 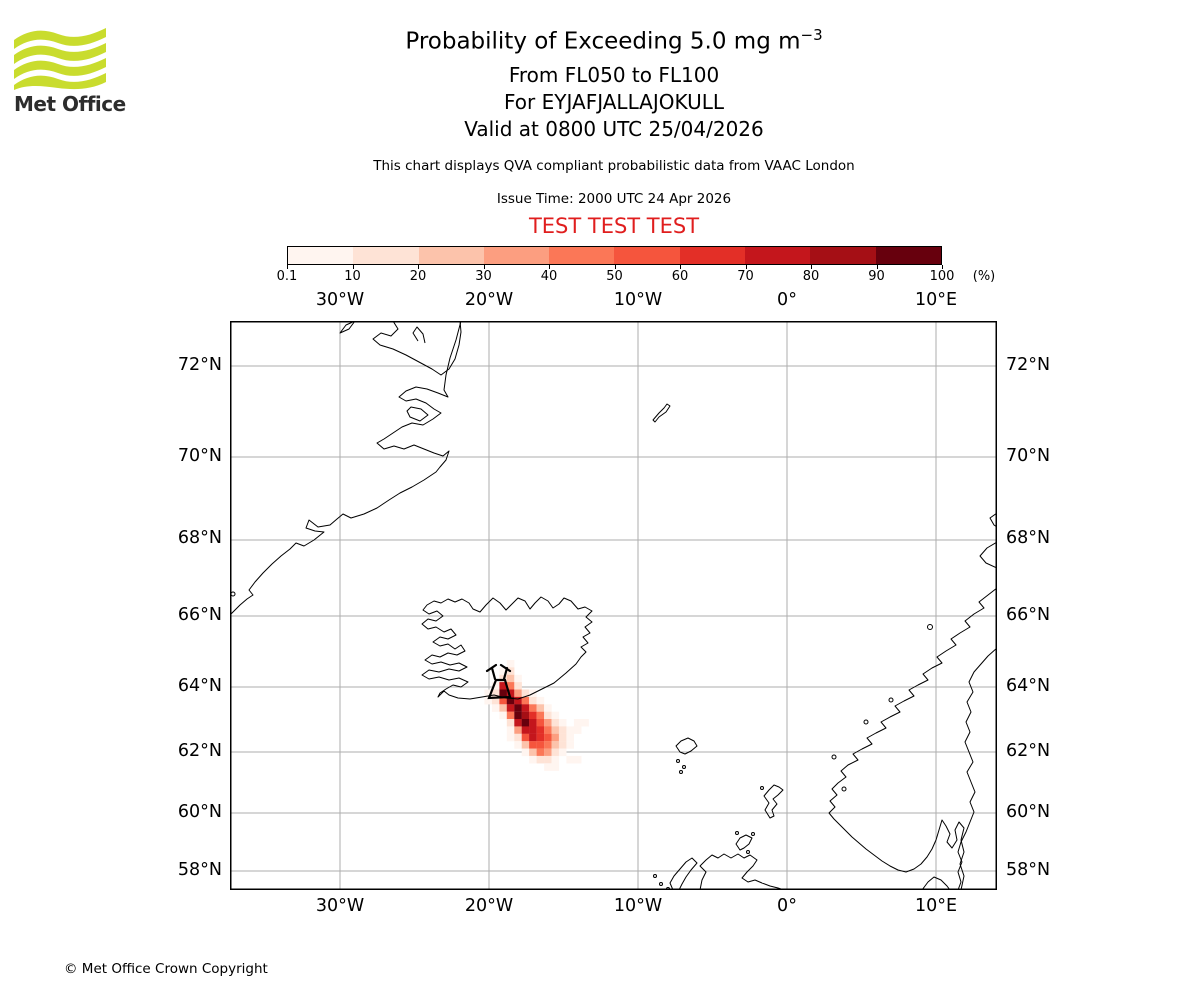 I want to click on page-title: Probability of Exceeding 5.0 mg m−3, so click(x=614, y=40).